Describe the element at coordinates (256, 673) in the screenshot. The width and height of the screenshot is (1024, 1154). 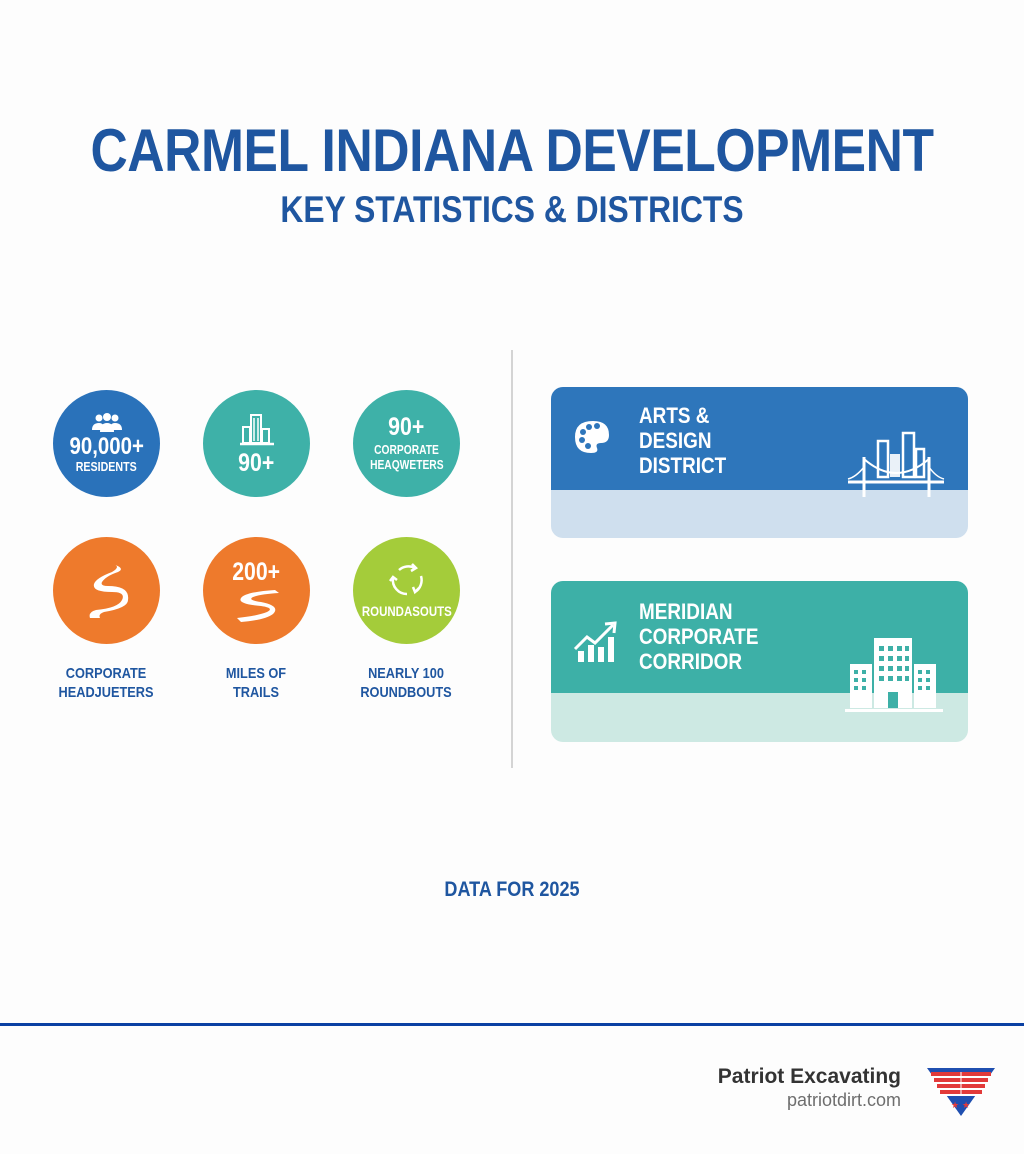
I see `caption-line1: MILES OF` at that location.